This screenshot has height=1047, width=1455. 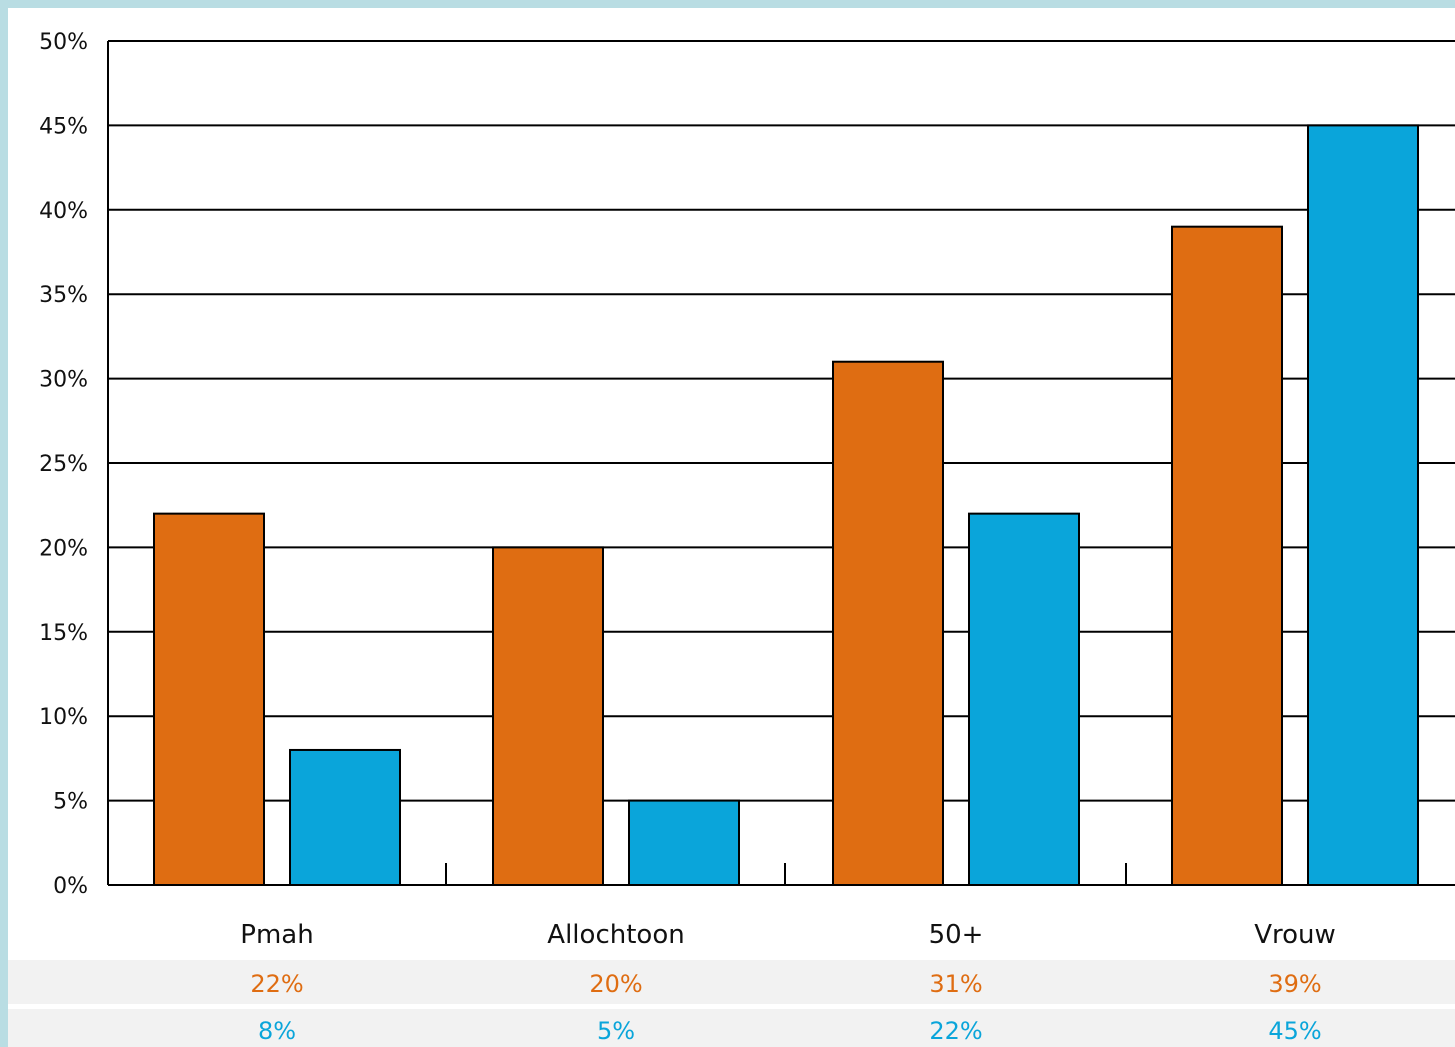 I want to click on y-tick-label: 30%, so click(x=63, y=380).